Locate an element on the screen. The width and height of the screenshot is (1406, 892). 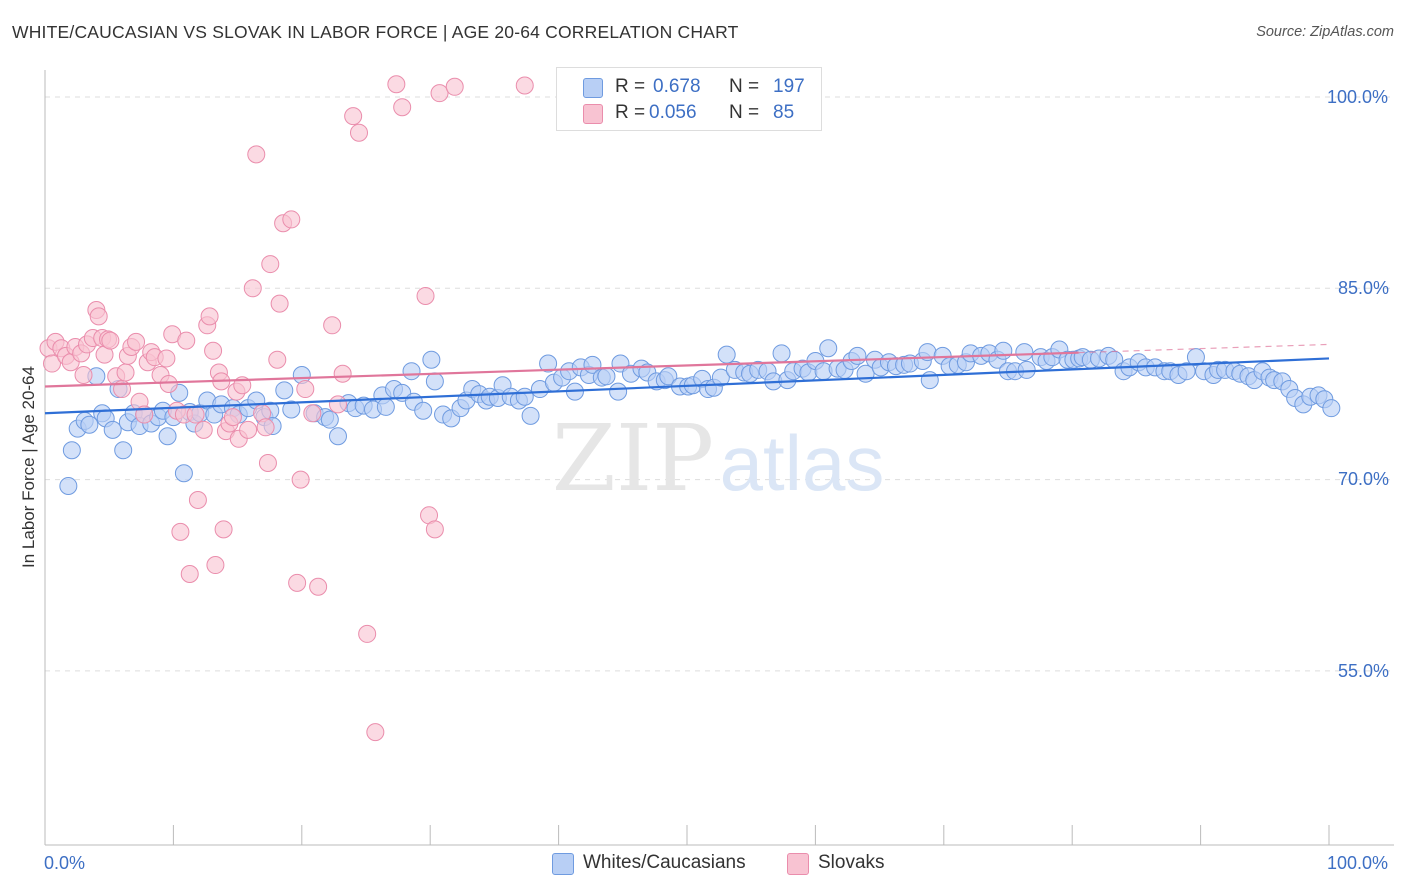
y-tick-label: 100.0% is located at coordinates (1358, 97).